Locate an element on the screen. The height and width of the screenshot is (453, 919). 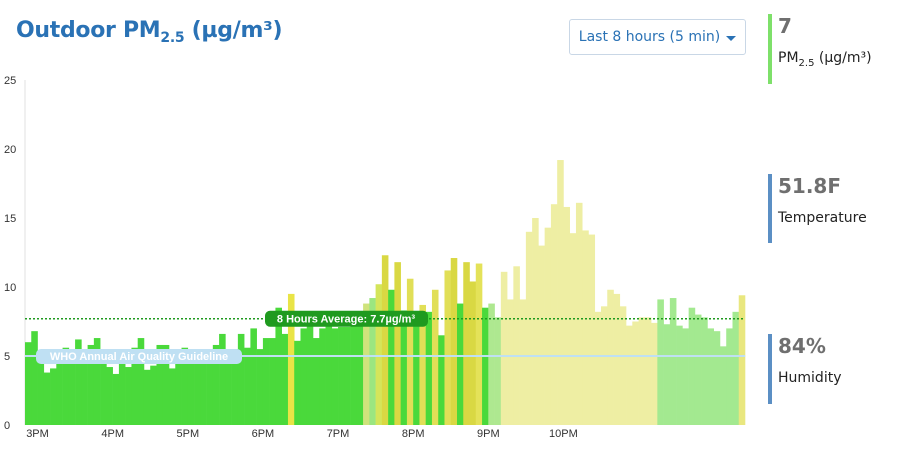
pm-stat-bar is located at coordinates (770, 49).